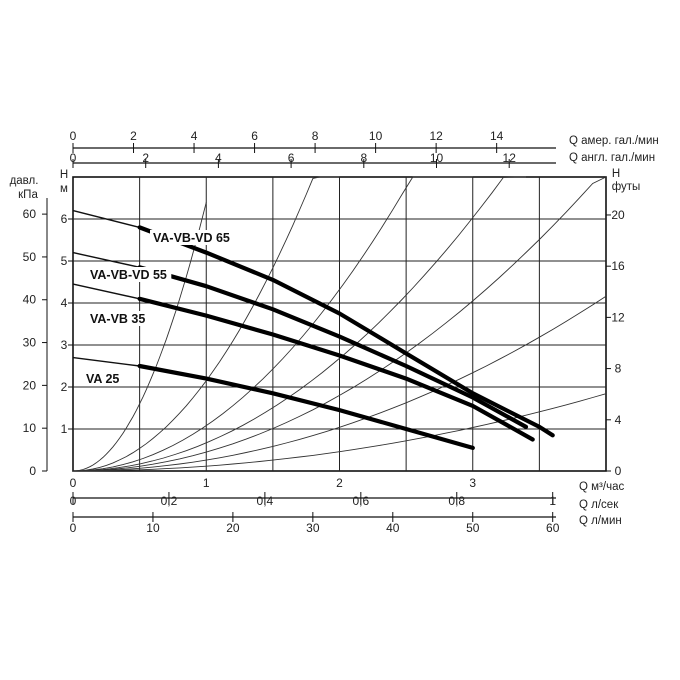  Describe the element at coordinates (601, 487) in the screenshot. I see `axis-title-m3h: Q м³/час` at that location.